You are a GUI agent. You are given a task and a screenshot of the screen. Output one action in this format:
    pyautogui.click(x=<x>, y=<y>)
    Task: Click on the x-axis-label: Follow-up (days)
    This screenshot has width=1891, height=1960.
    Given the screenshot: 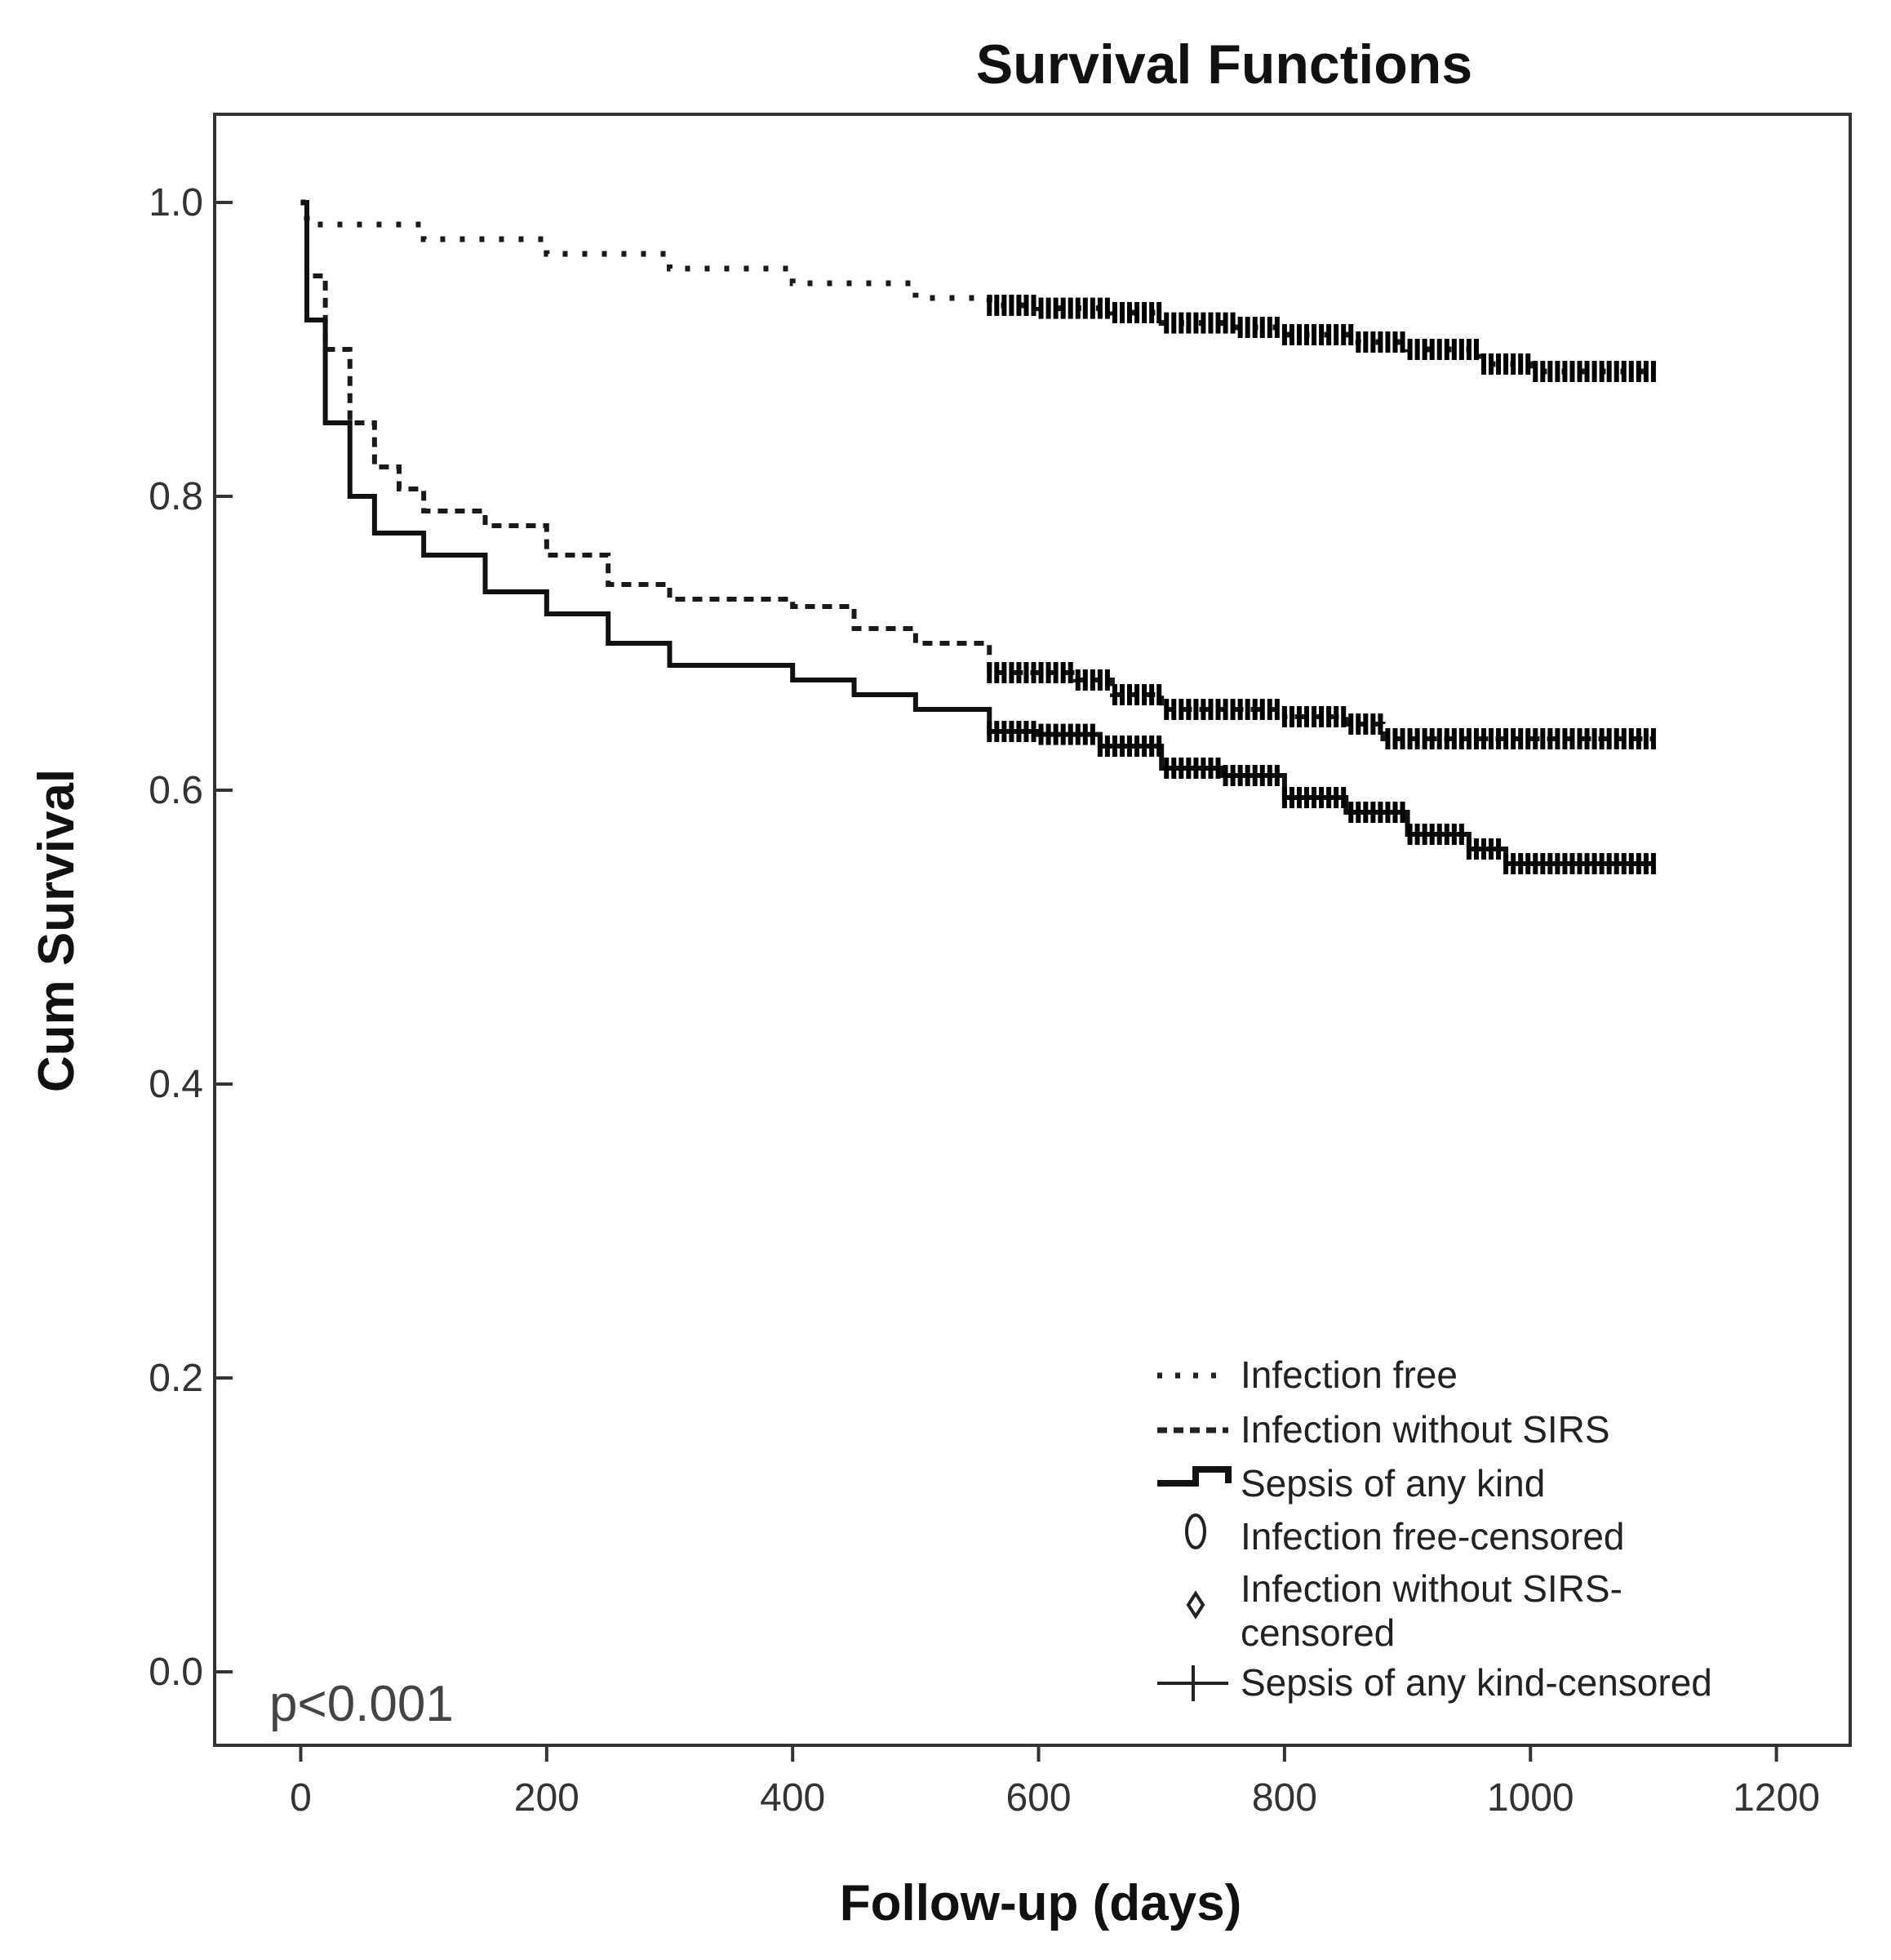 What is the action you would take?
    pyautogui.click(x=1041, y=1903)
    